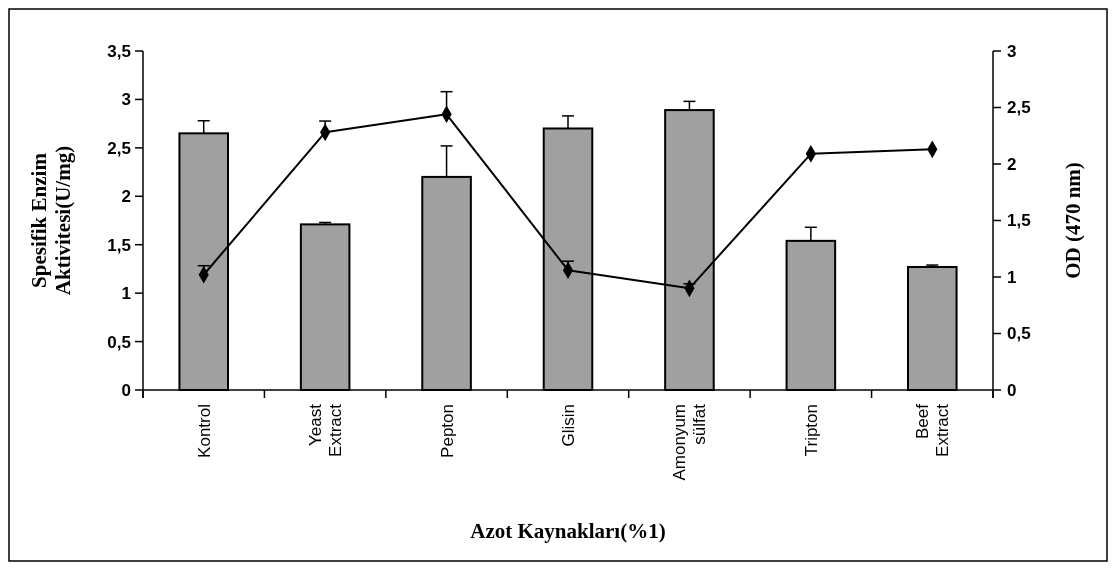 The width and height of the screenshot is (1117, 570). What do you see at coordinates (126, 197) in the screenshot?
I see `y-tick-label: 2` at bounding box center [126, 197].